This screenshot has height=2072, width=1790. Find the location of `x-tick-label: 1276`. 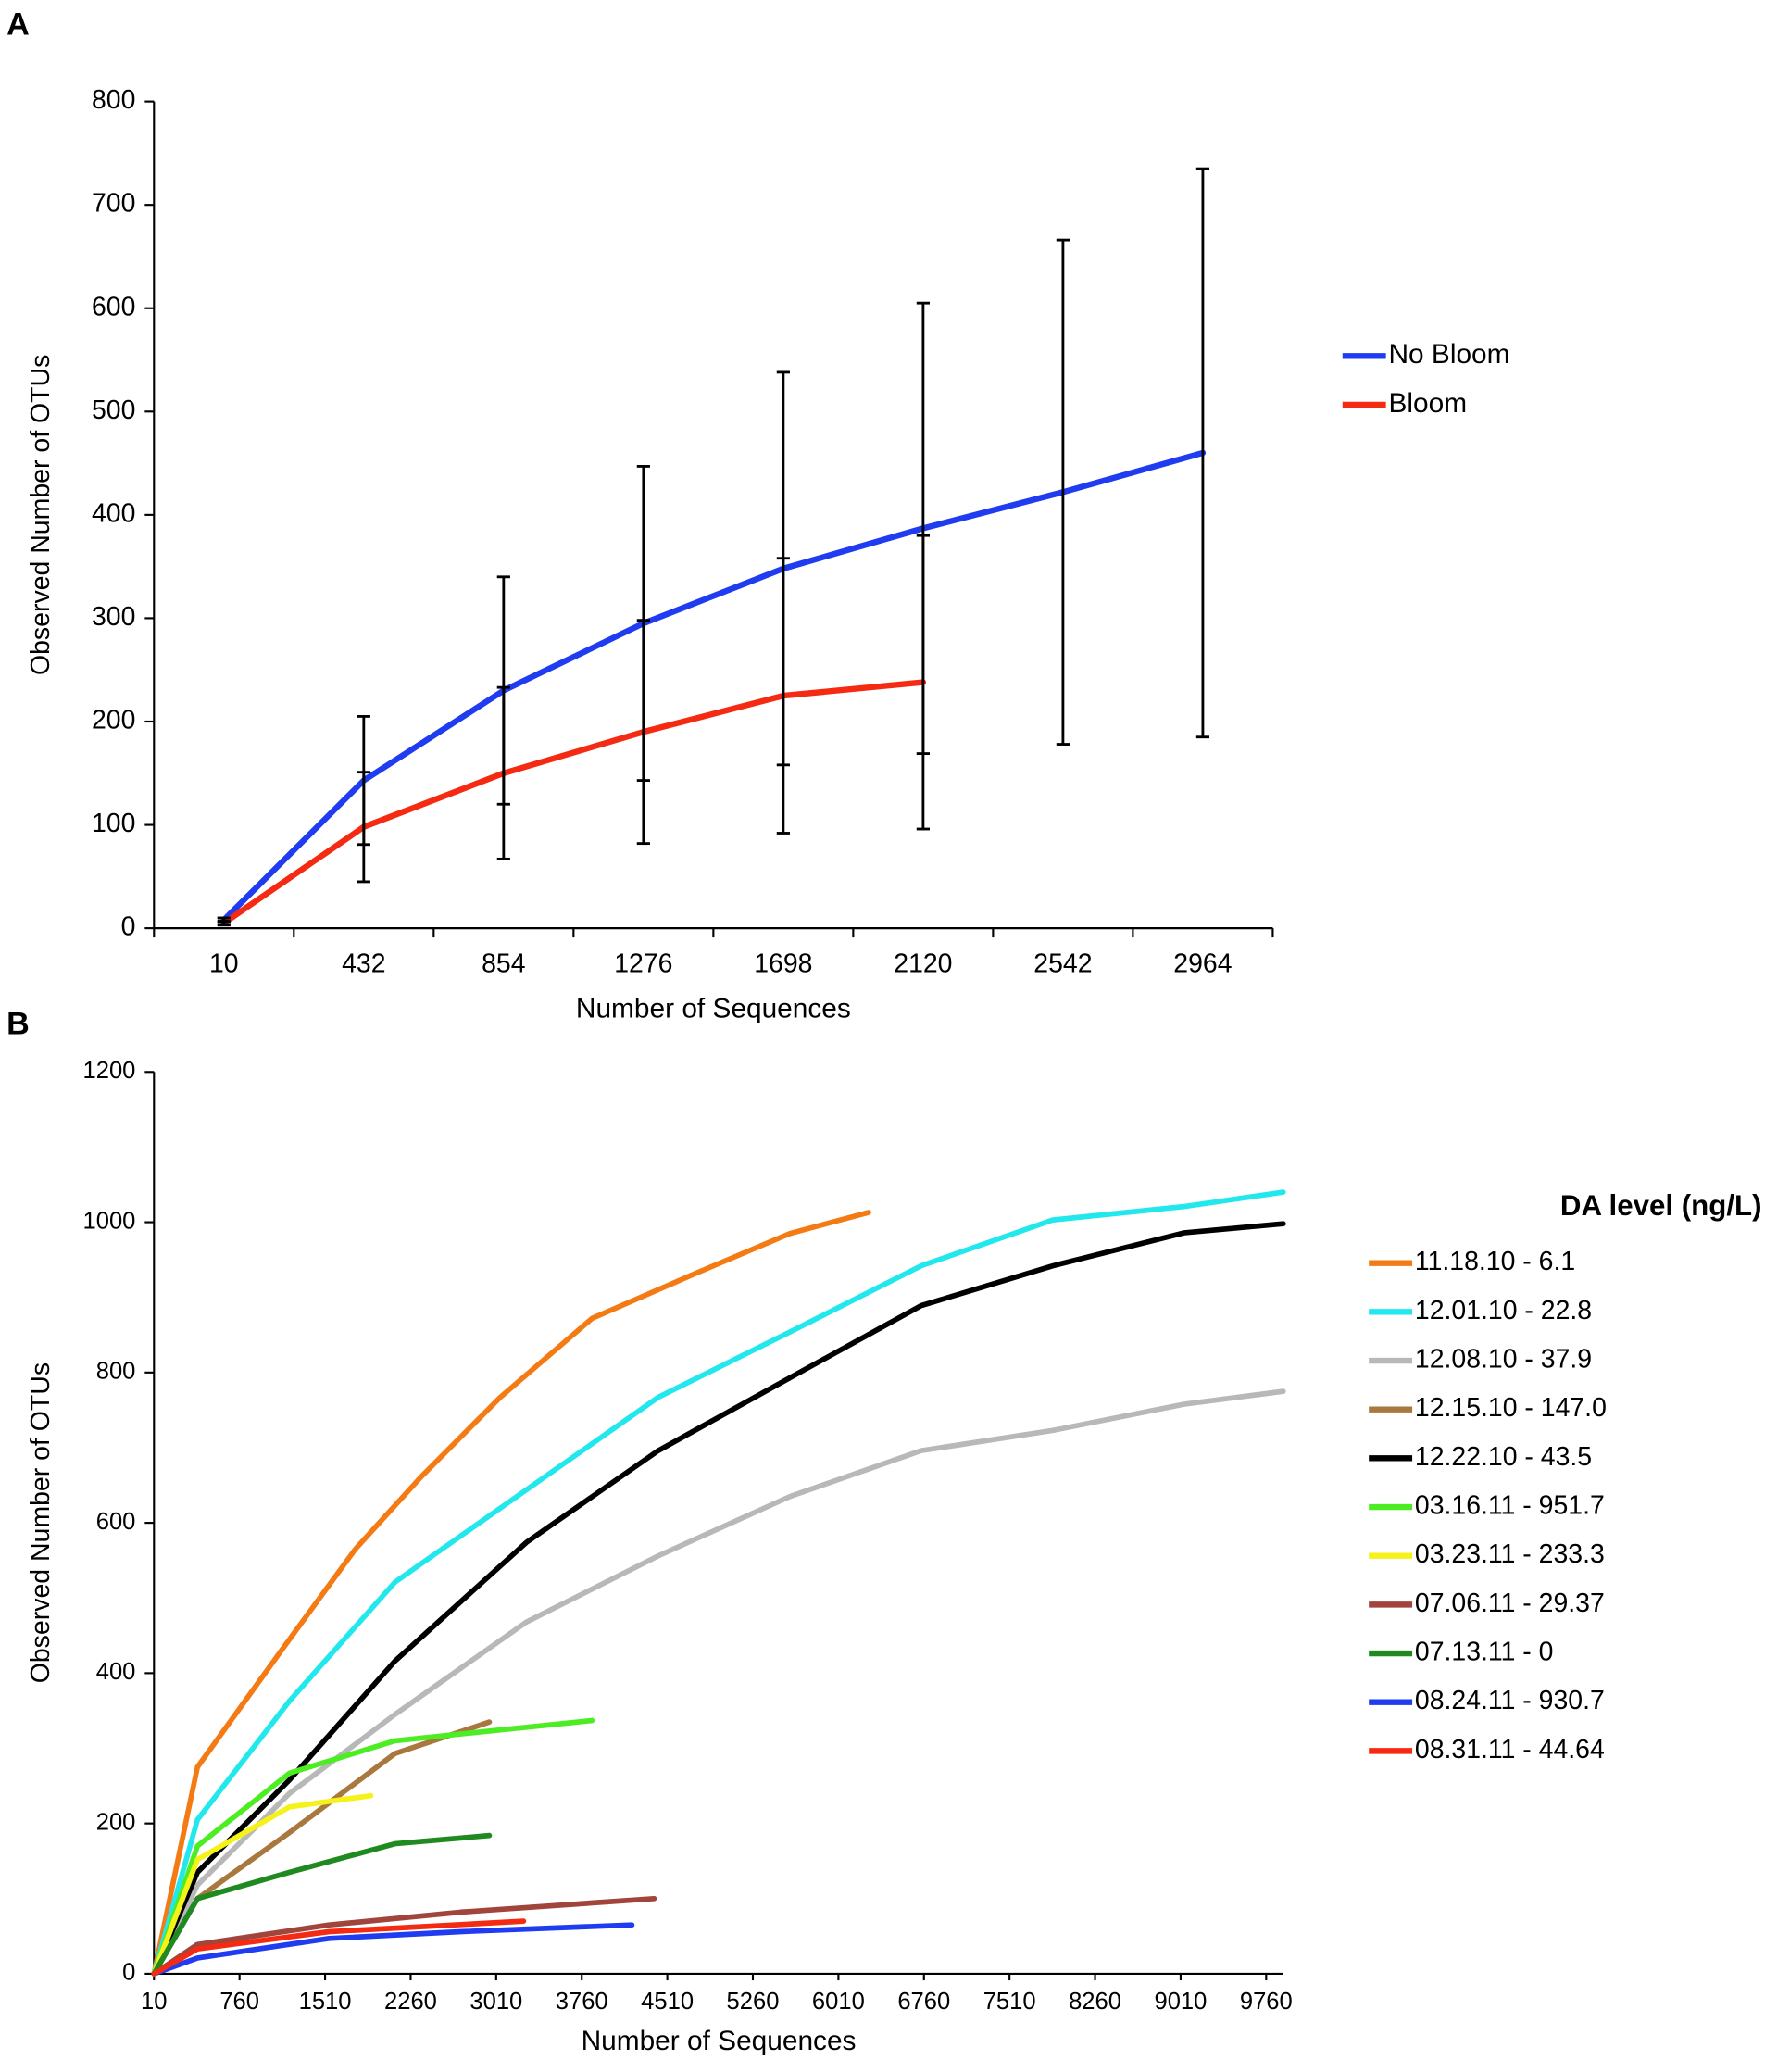

x-tick-label: 1276 is located at coordinates (643, 963).